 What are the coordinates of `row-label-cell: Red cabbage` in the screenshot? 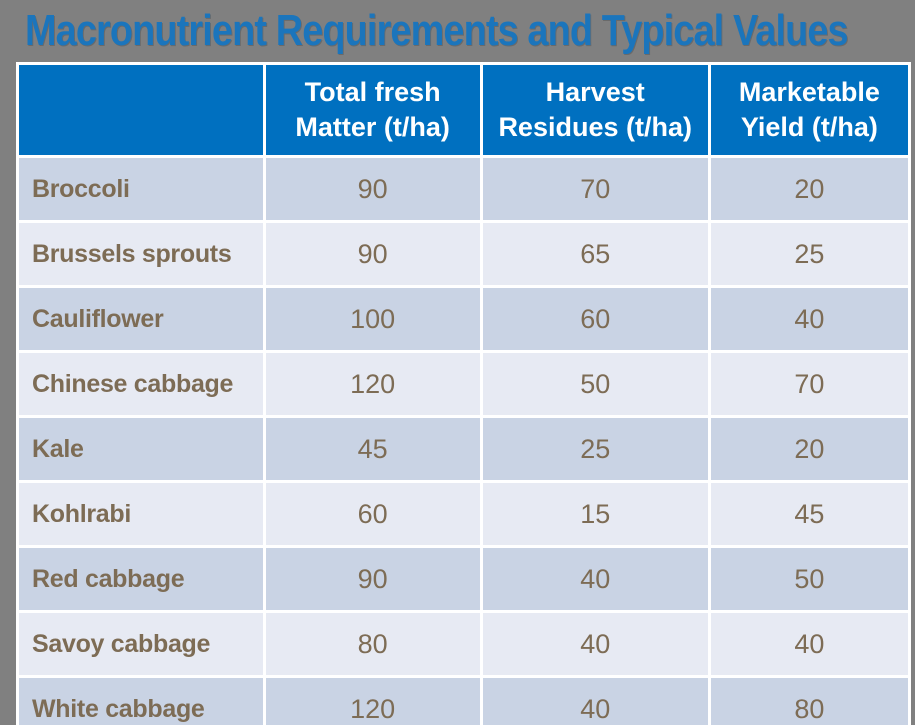 It's located at (141, 579).